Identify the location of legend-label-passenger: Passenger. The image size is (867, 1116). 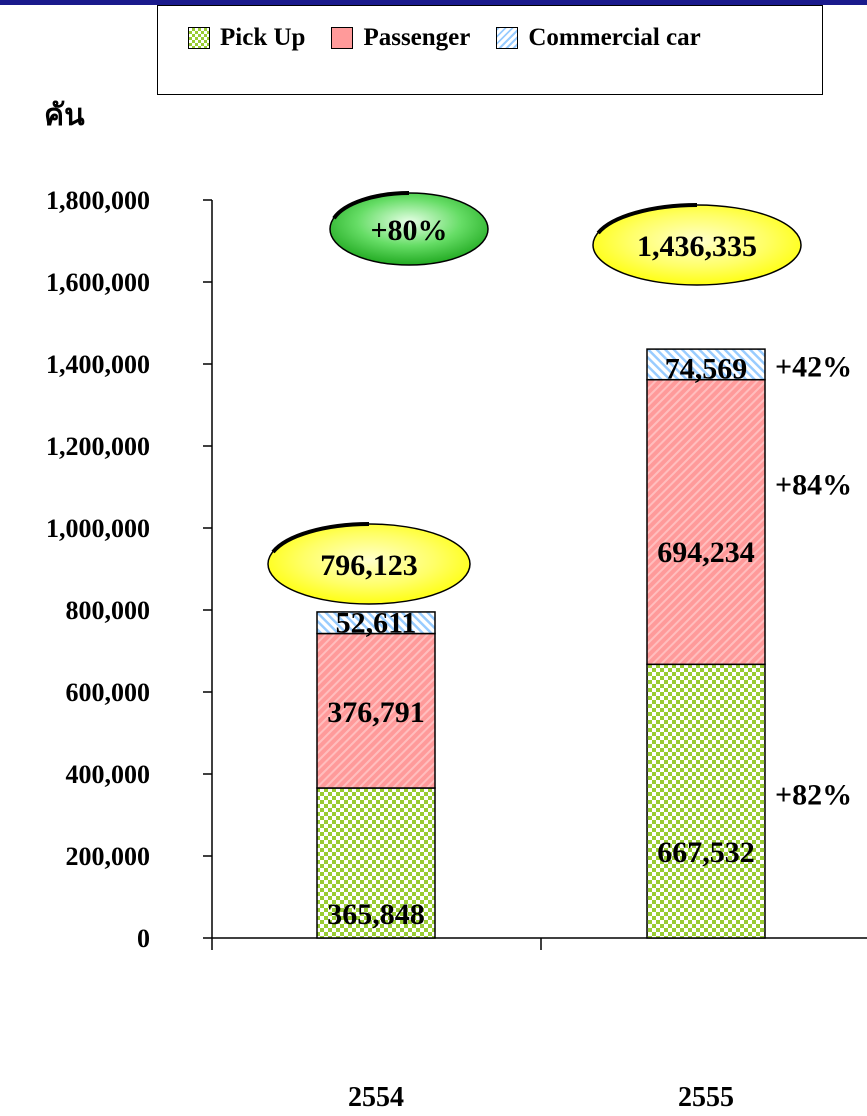
(417, 37).